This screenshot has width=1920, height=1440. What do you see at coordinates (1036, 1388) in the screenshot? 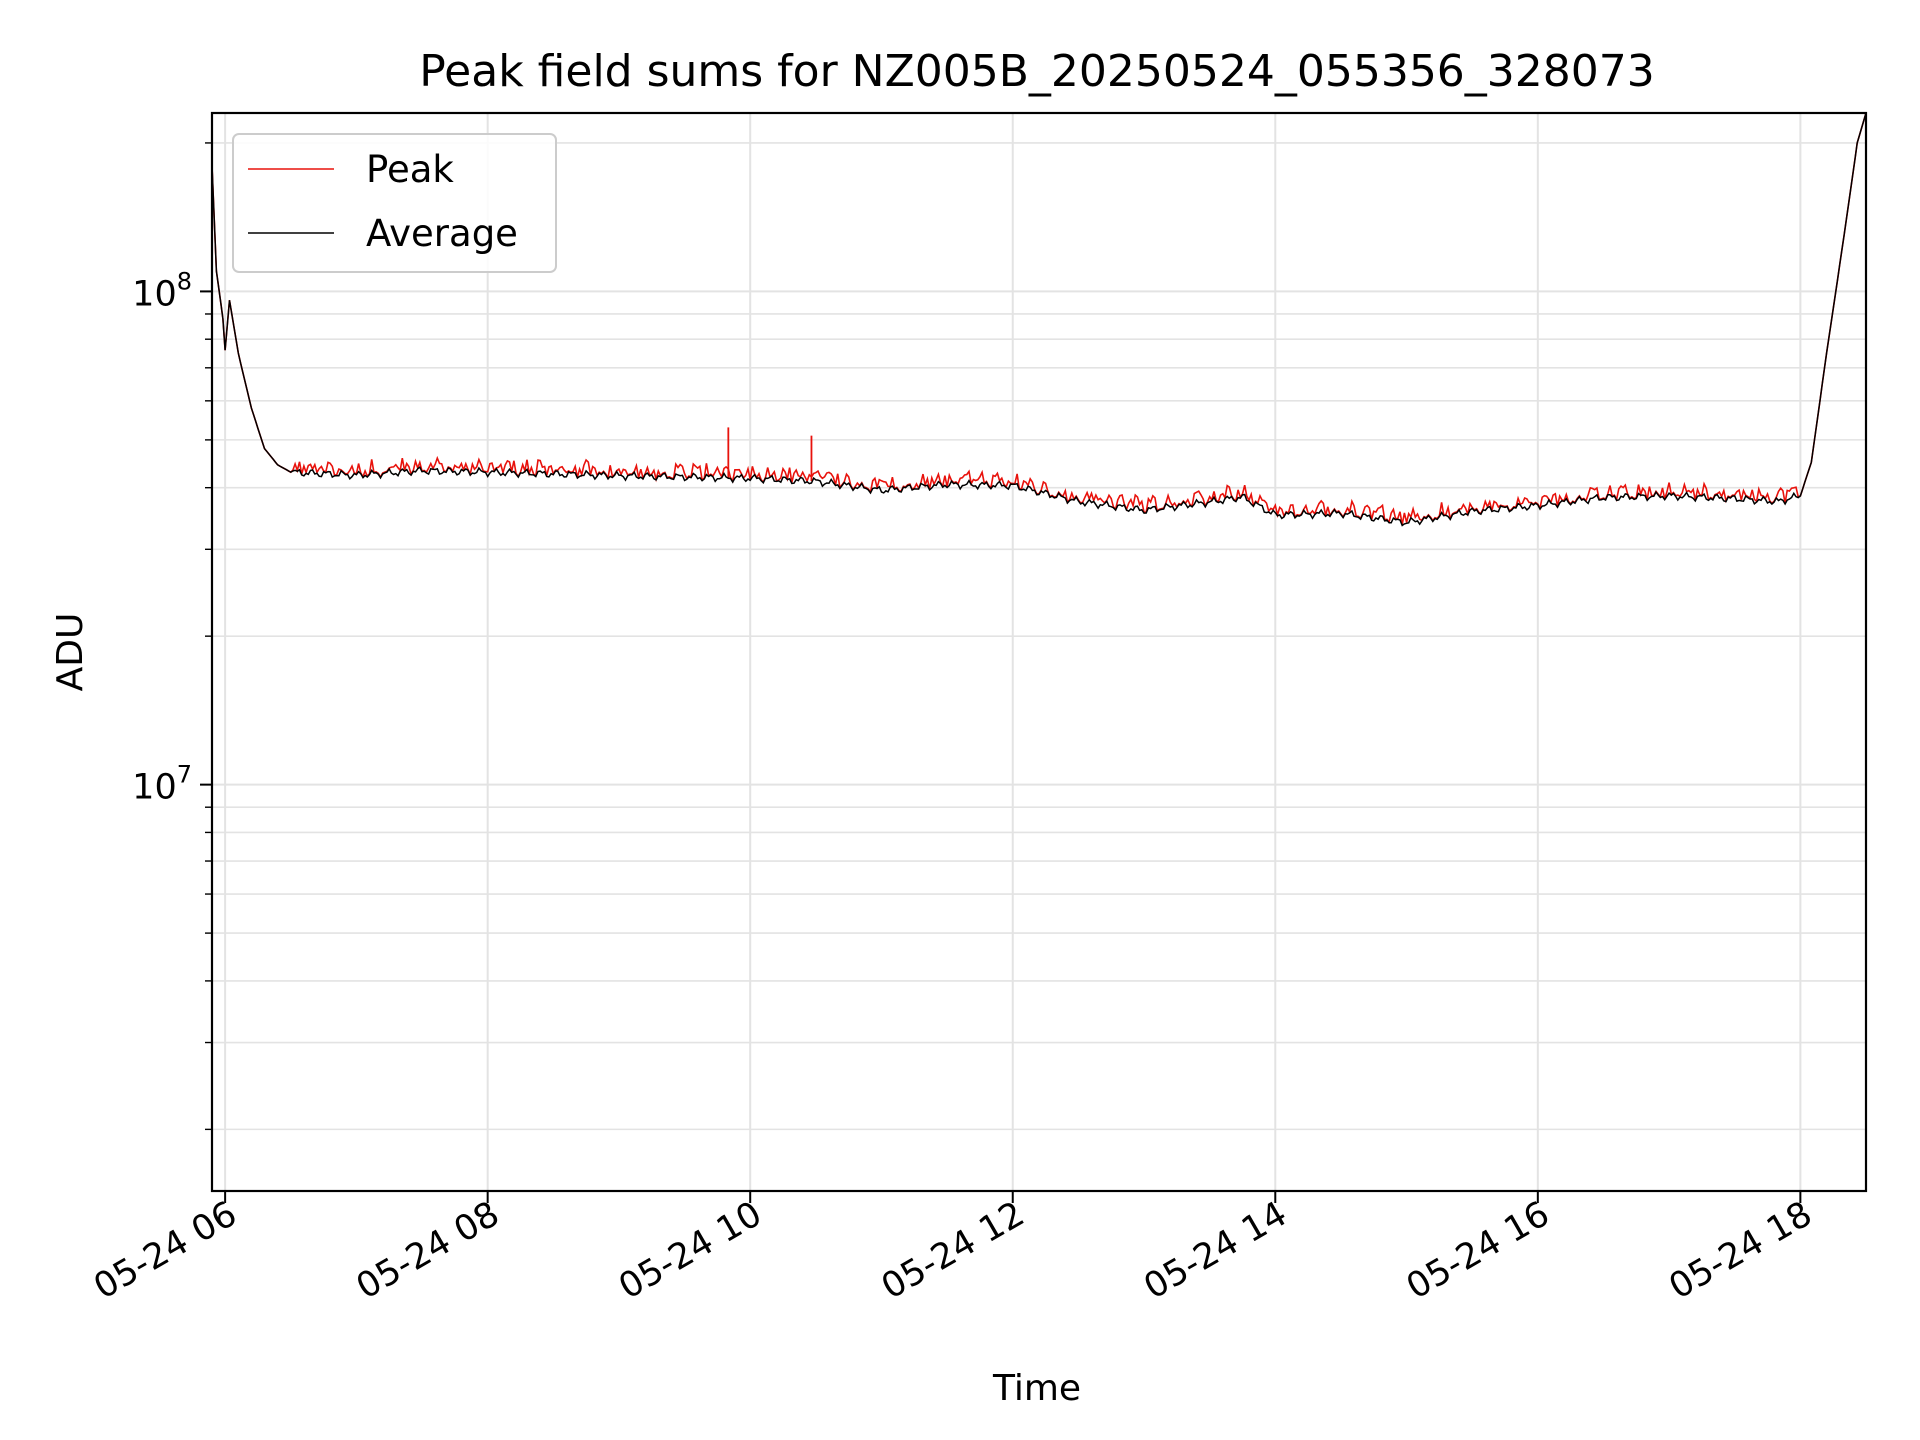
I see `x-axis-label: Time` at bounding box center [1036, 1388].